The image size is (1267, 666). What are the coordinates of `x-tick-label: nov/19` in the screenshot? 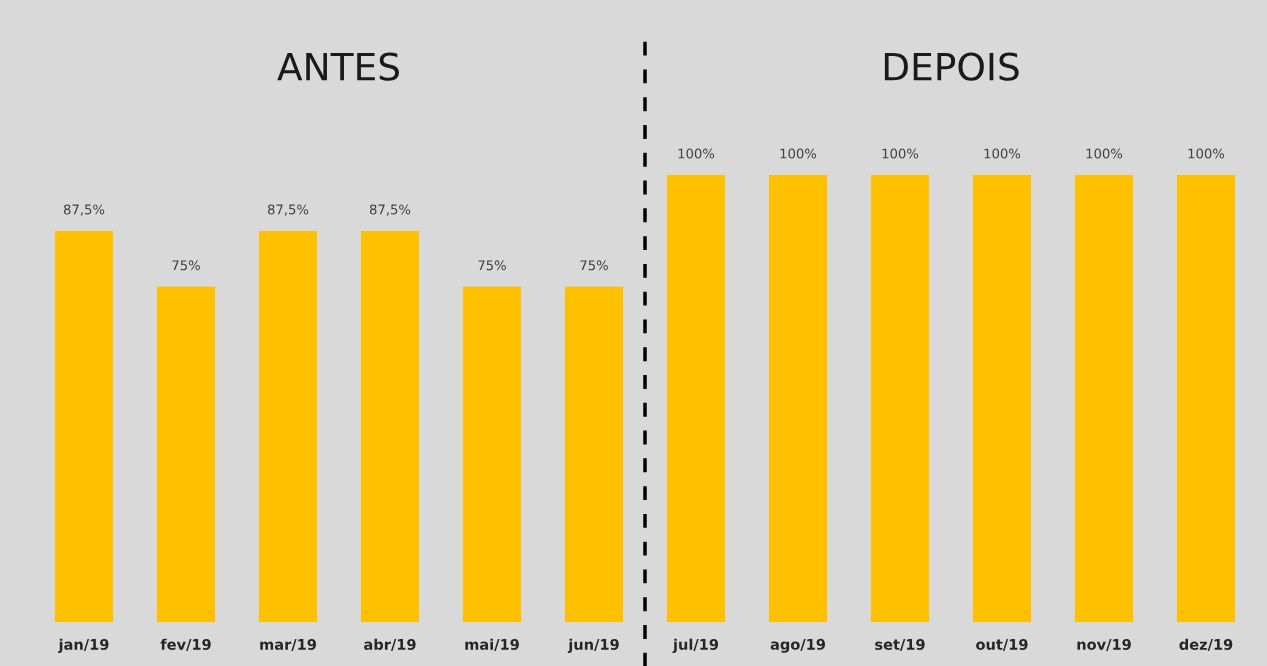 It's located at (1104, 645).